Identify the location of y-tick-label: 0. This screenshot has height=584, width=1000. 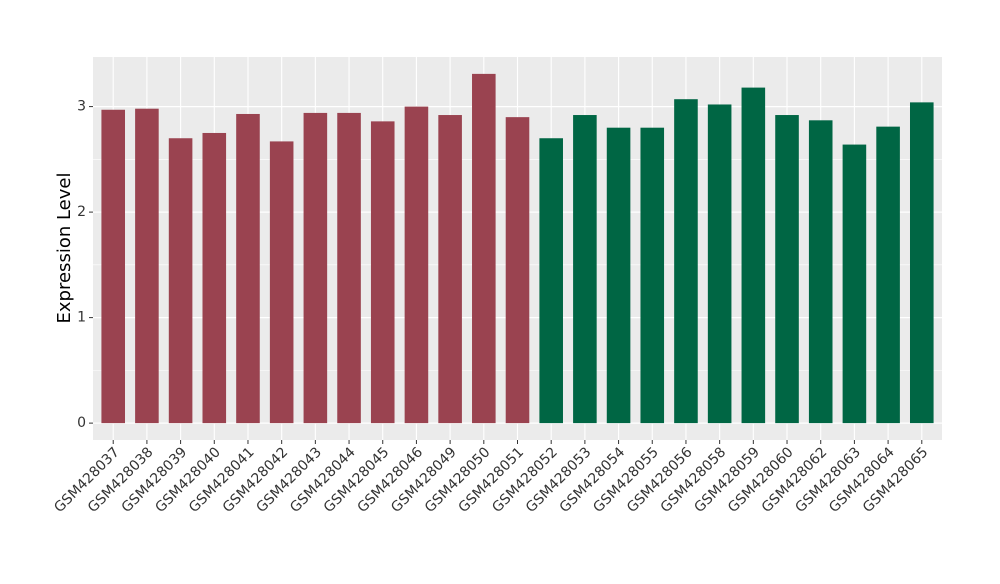
(81, 423).